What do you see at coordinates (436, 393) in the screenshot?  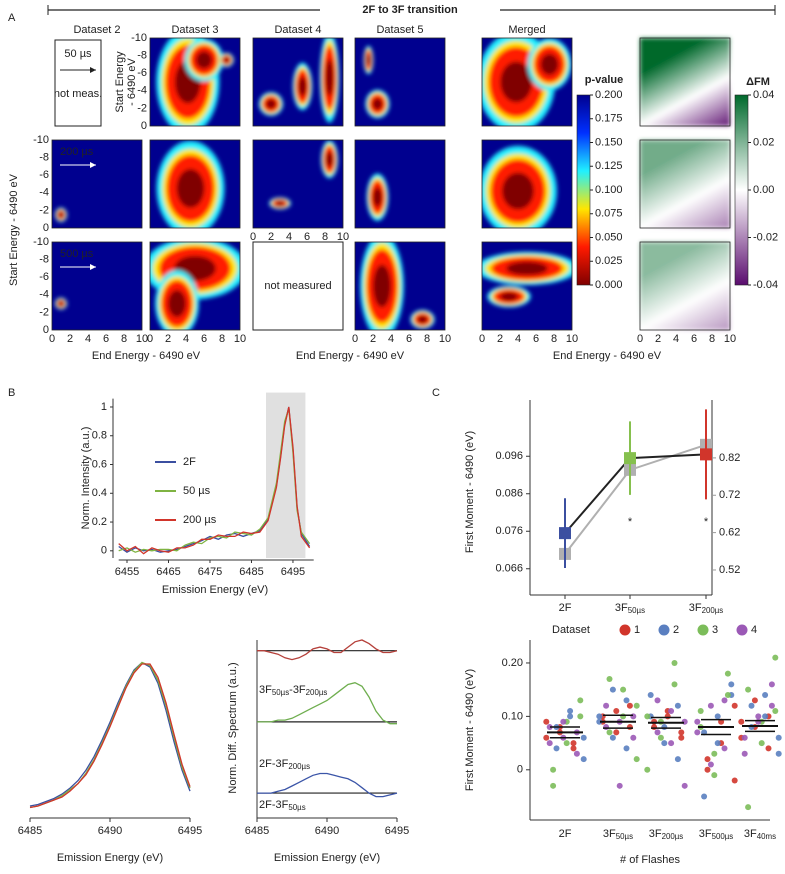 I see `panel-label: C` at bounding box center [436, 393].